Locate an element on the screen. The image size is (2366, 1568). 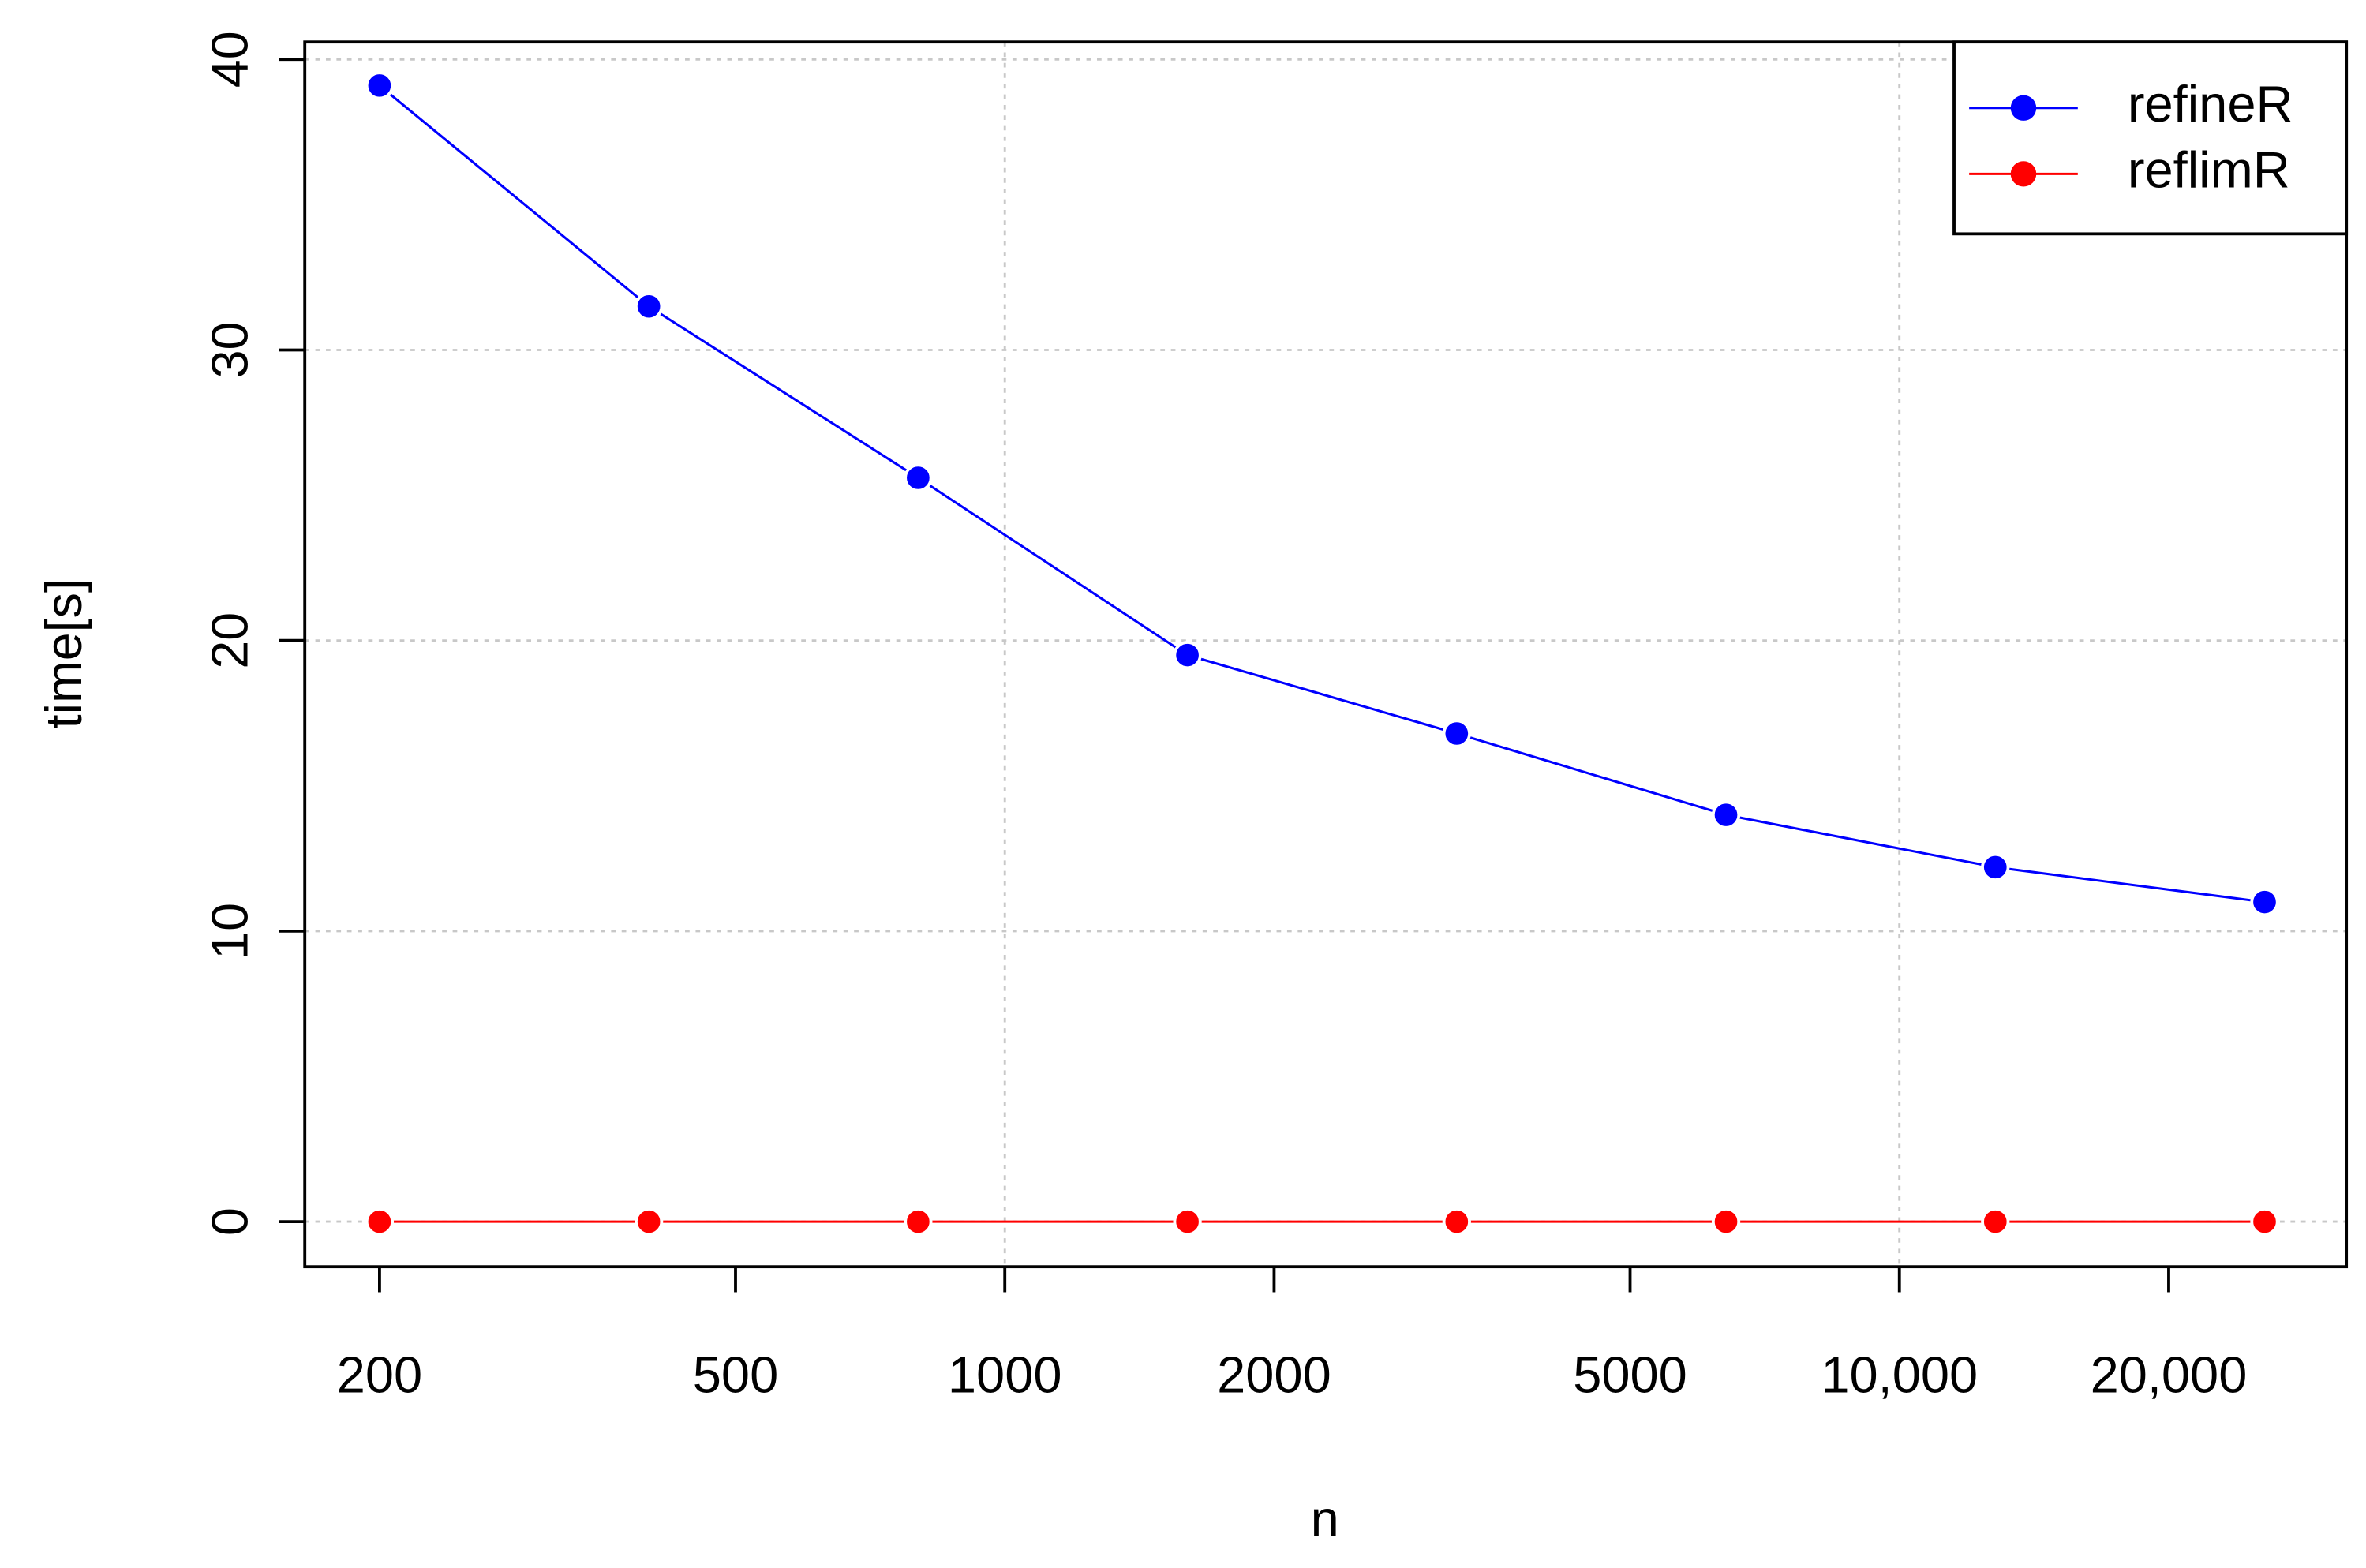
y-tick-label: 0 is located at coordinates (229, 1222).